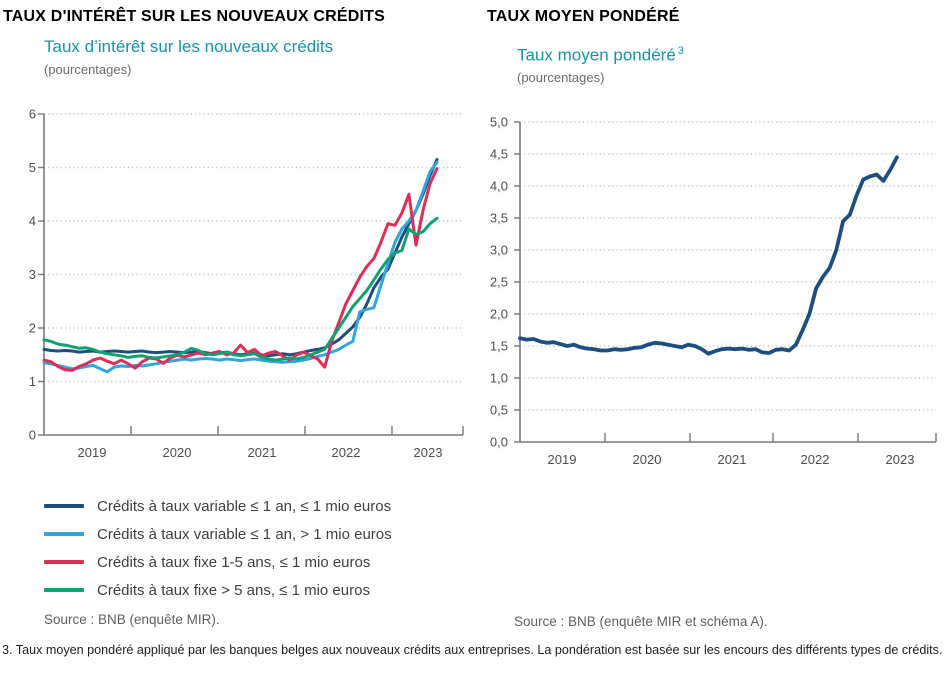 The height and width of the screenshot is (683, 950). What do you see at coordinates (641, 621) in the screenshot?
I see `right-chart-source: Source : BNB (enquête MIR et schéma A).` at bounding box center [641, 621].